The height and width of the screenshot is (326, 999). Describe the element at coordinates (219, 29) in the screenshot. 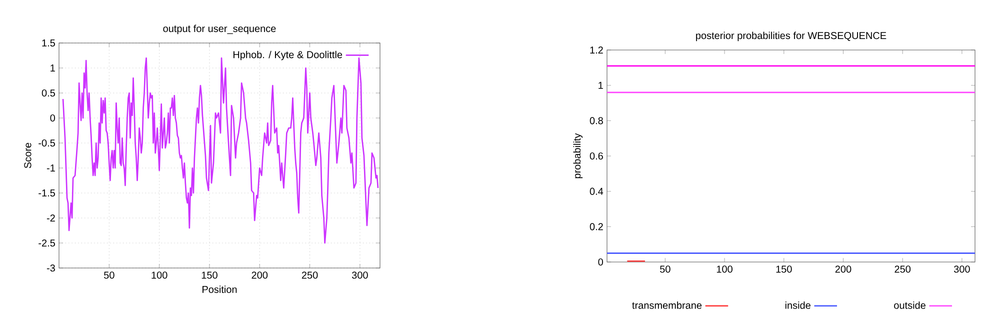

I see `chart-title: output for user_sequence` at that location.